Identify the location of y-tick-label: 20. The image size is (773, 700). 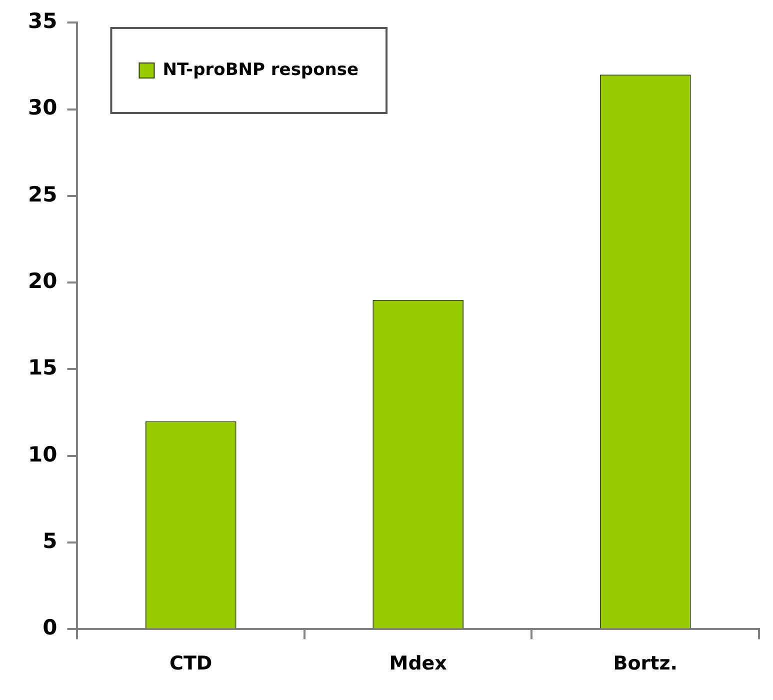
(43, 281).